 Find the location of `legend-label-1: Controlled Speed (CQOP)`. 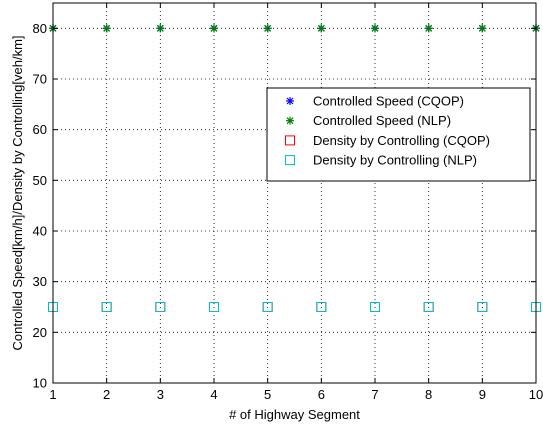

legend-label-1: Controlled Speed (CQOP) is located at coordinates (388, 101).